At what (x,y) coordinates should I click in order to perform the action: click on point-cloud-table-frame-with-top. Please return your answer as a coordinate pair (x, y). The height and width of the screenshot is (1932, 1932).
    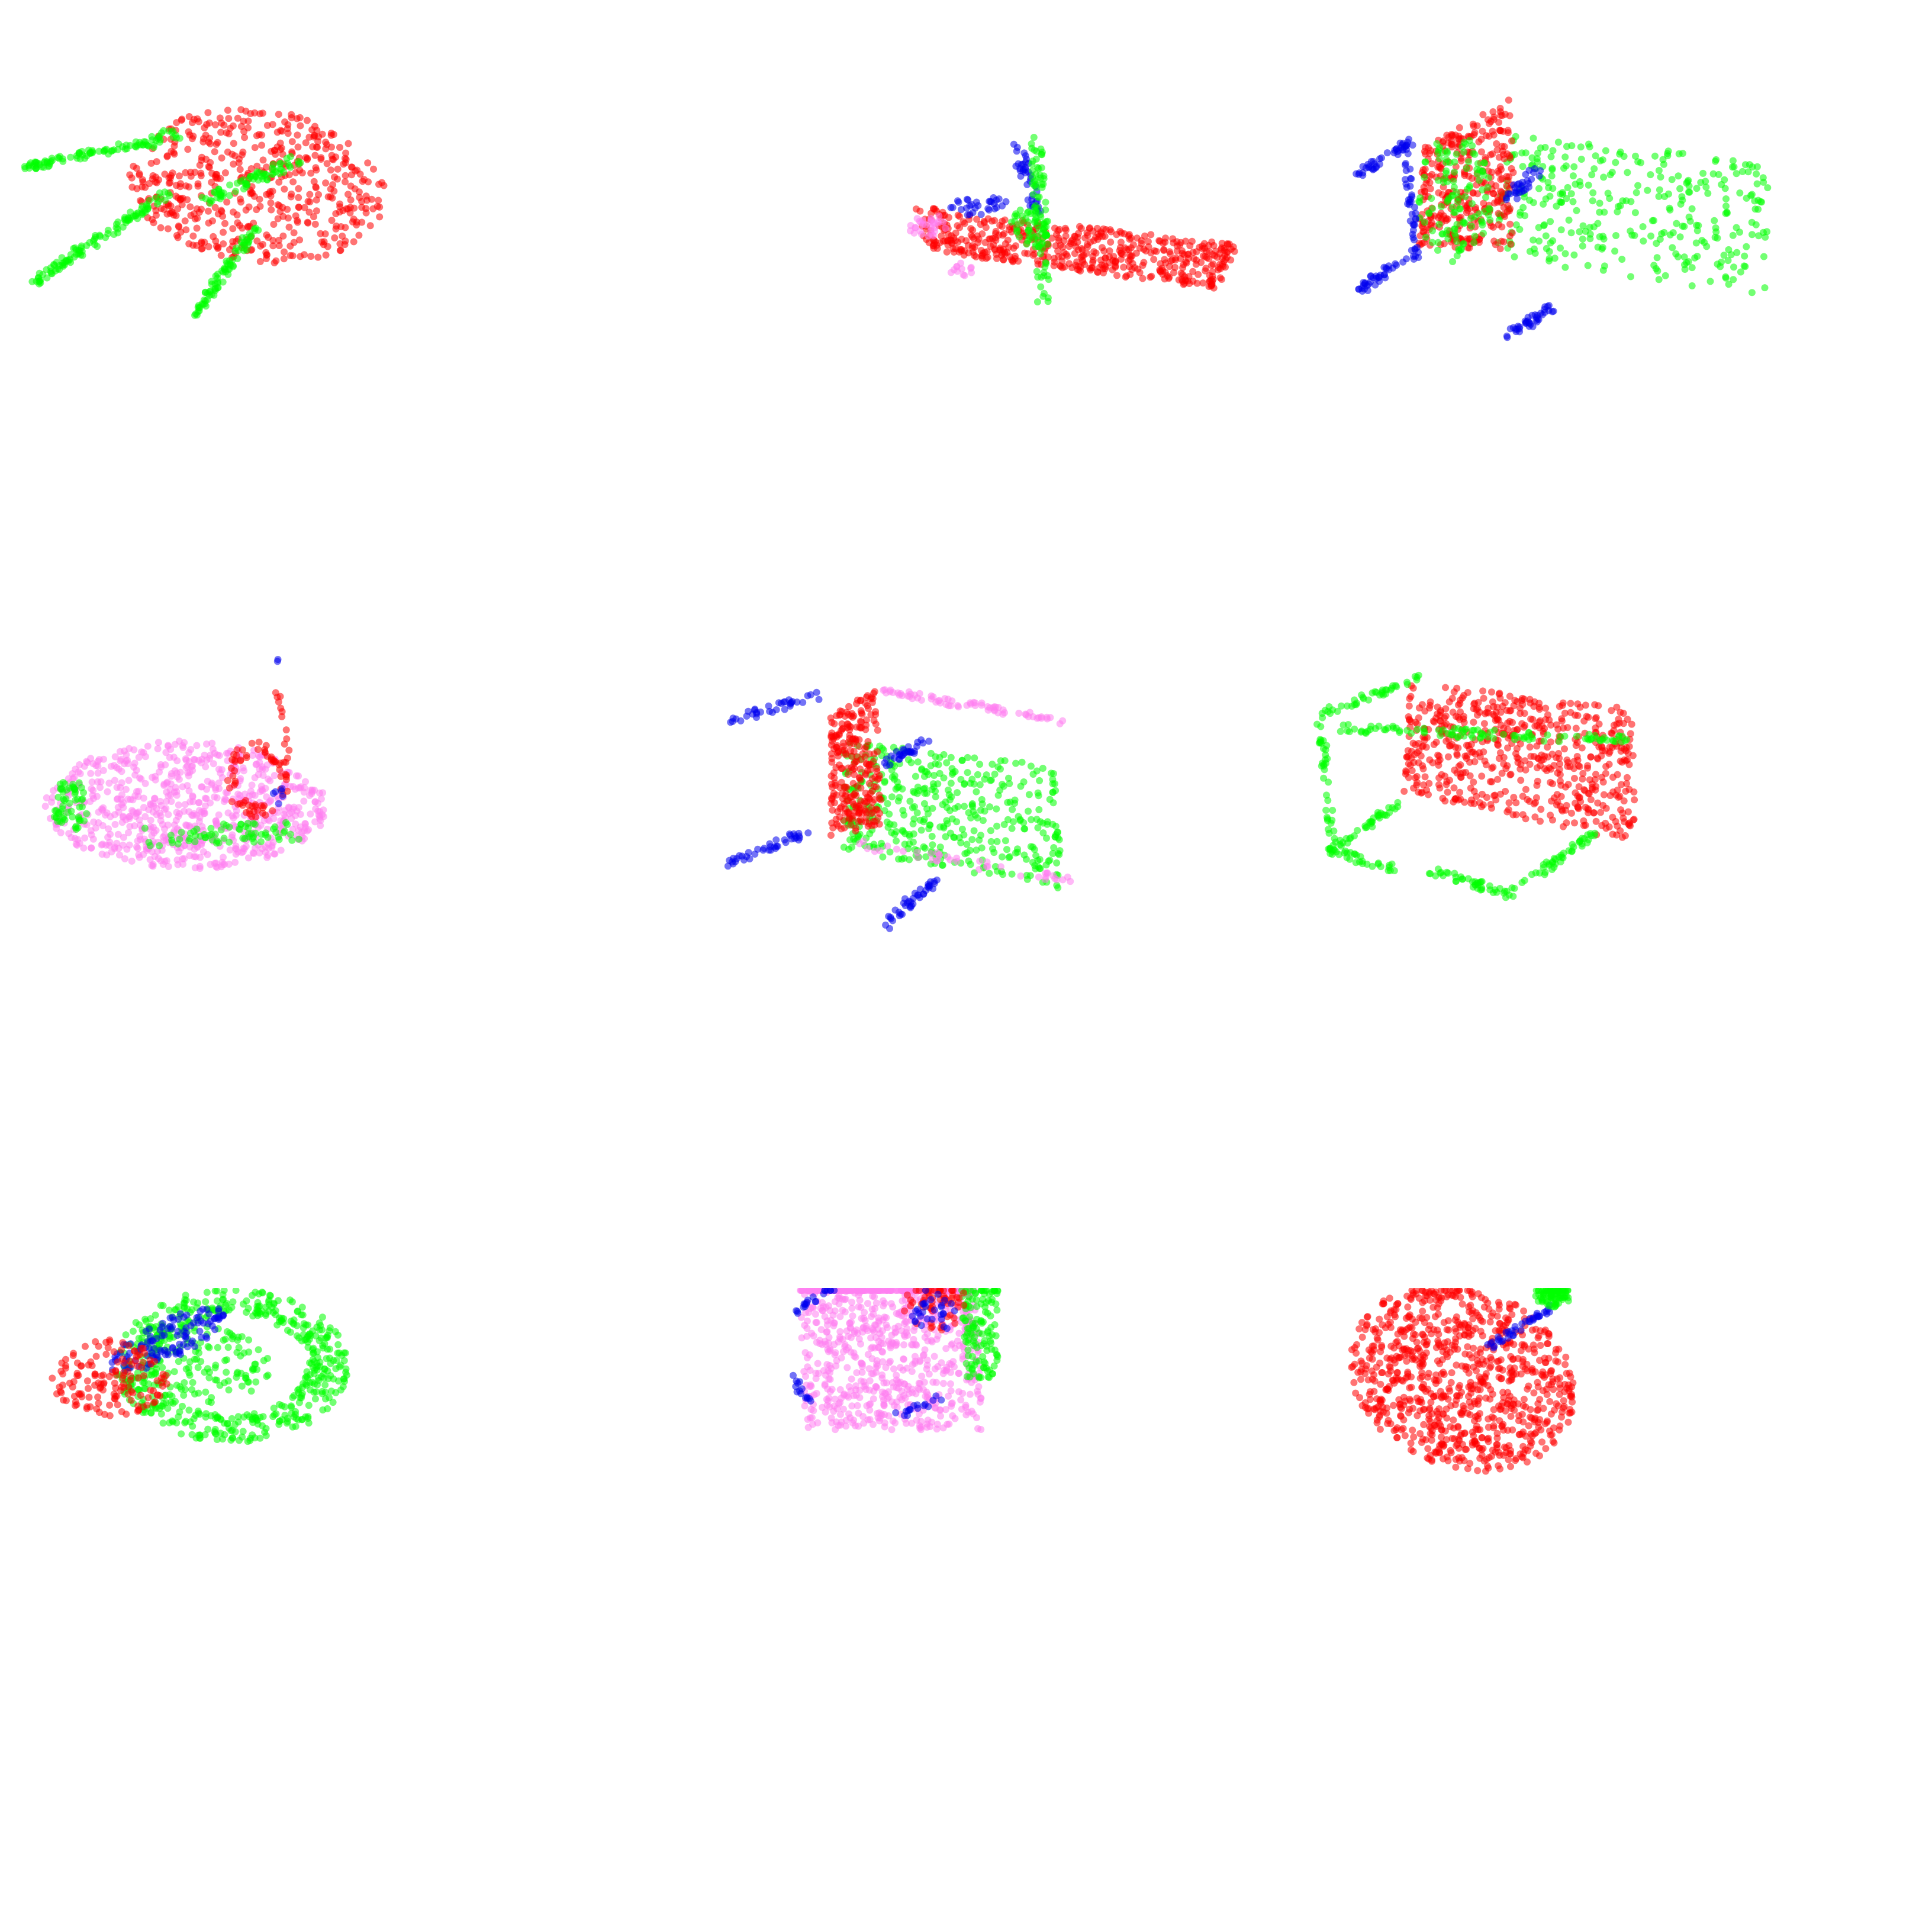
    Looking at the image, I should click on (1475, 786).